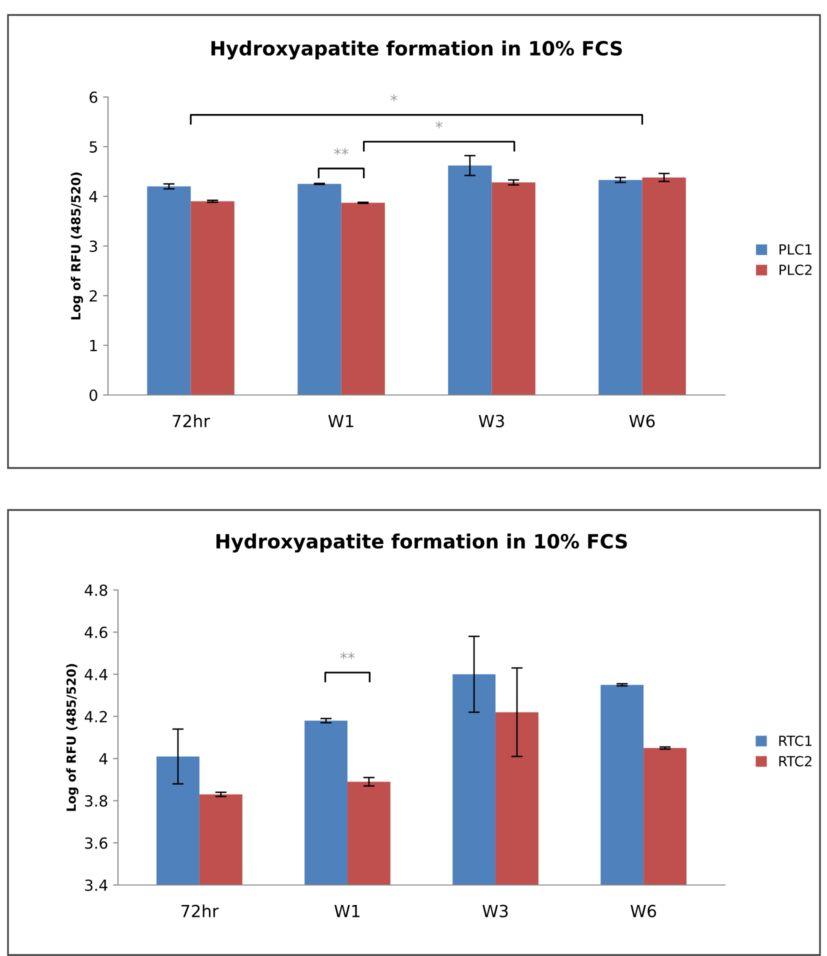 This screenshot has width=827, height=956. What do you see at coordinates (795, 741) in the screenshot?
I see `legend-label: RTC1` at bounding box center [795, 741].